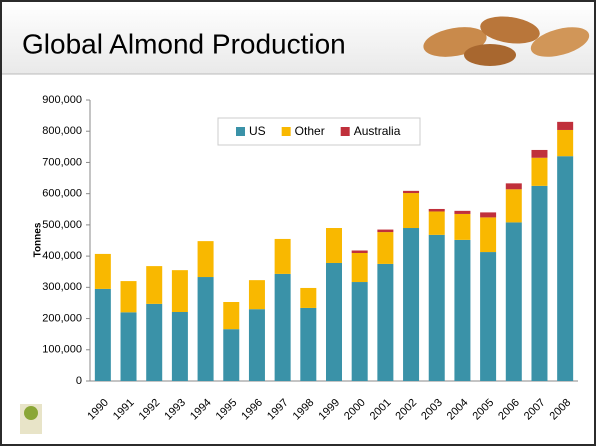 The image size is (596, 446). Describe the element at coordinates (377, 131) in the screenshot. I see `legend-label: Australia` at that location.